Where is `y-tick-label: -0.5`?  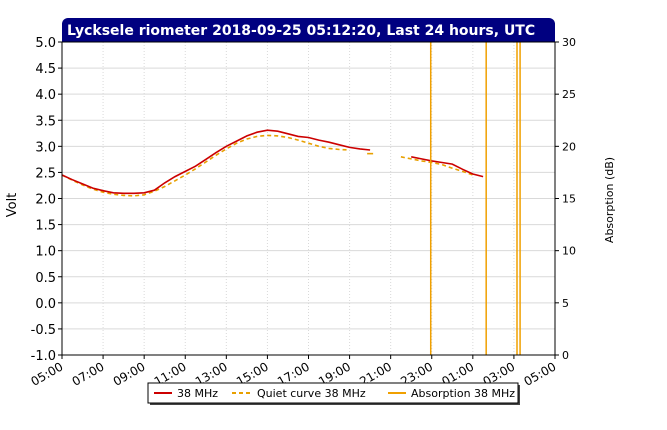 y-tick-label: -0.5 is located at coordinates (43, 330).